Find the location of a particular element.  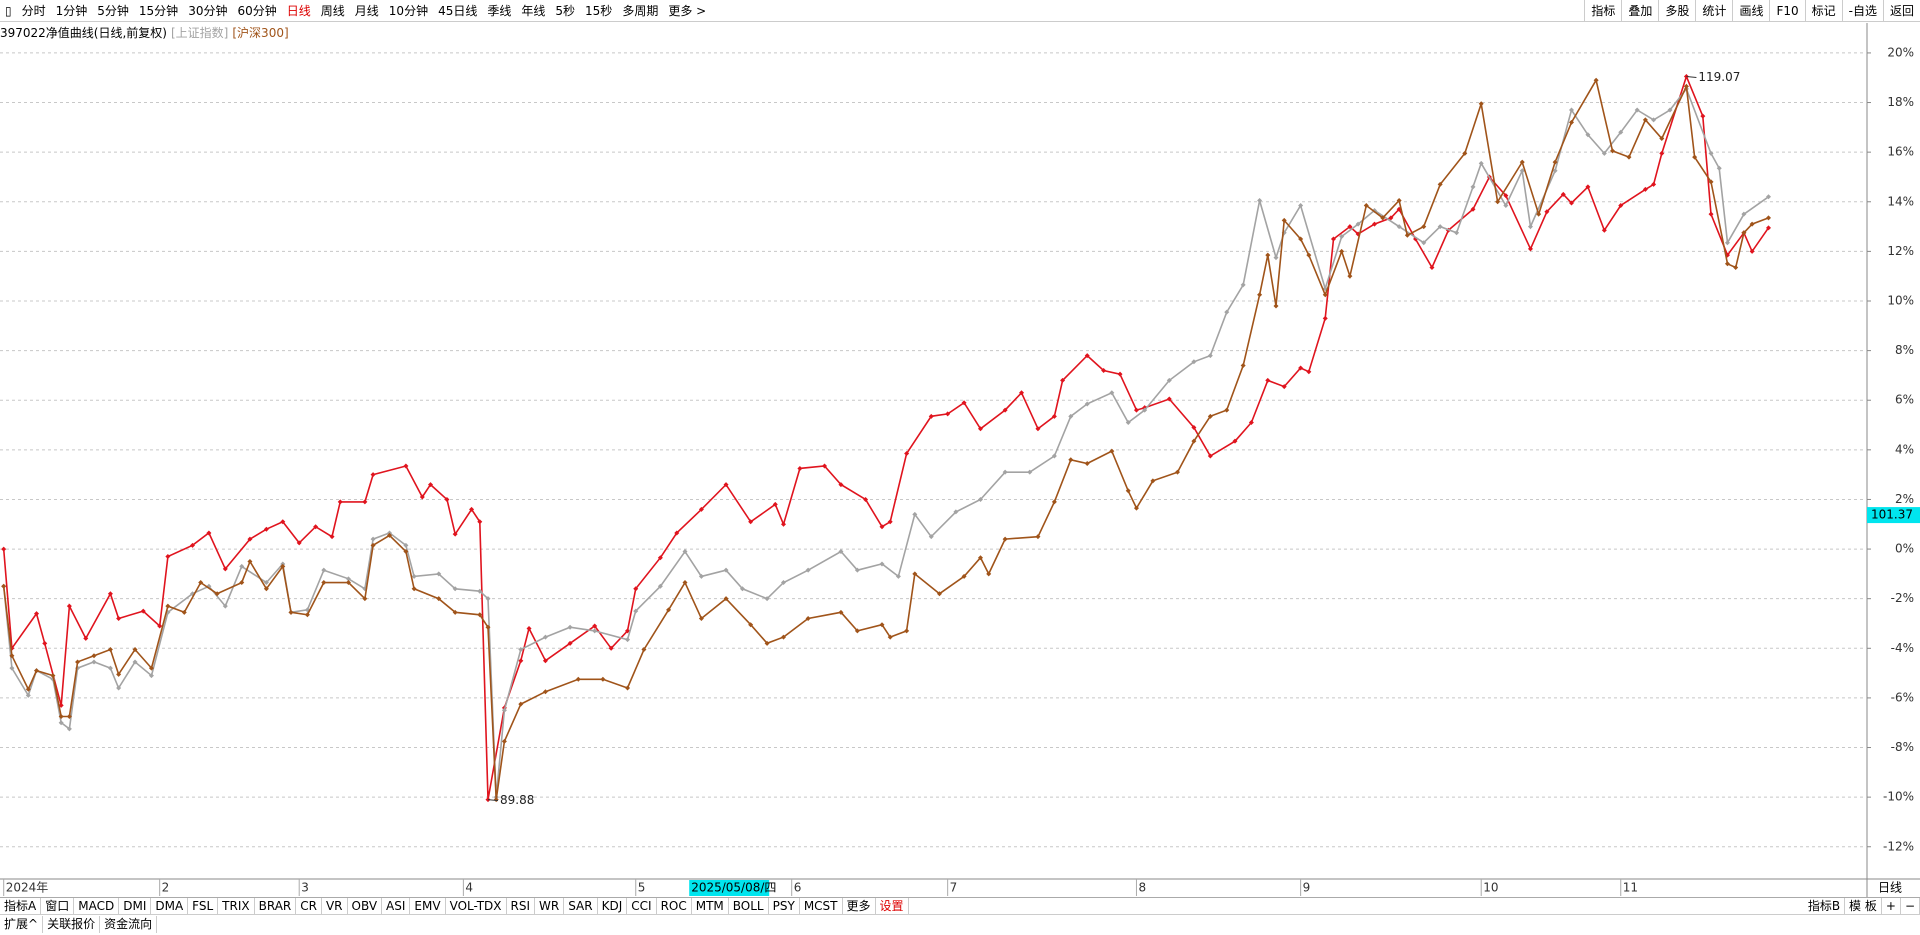

indicator-tab: FSL is located at coordinates (203, 906).